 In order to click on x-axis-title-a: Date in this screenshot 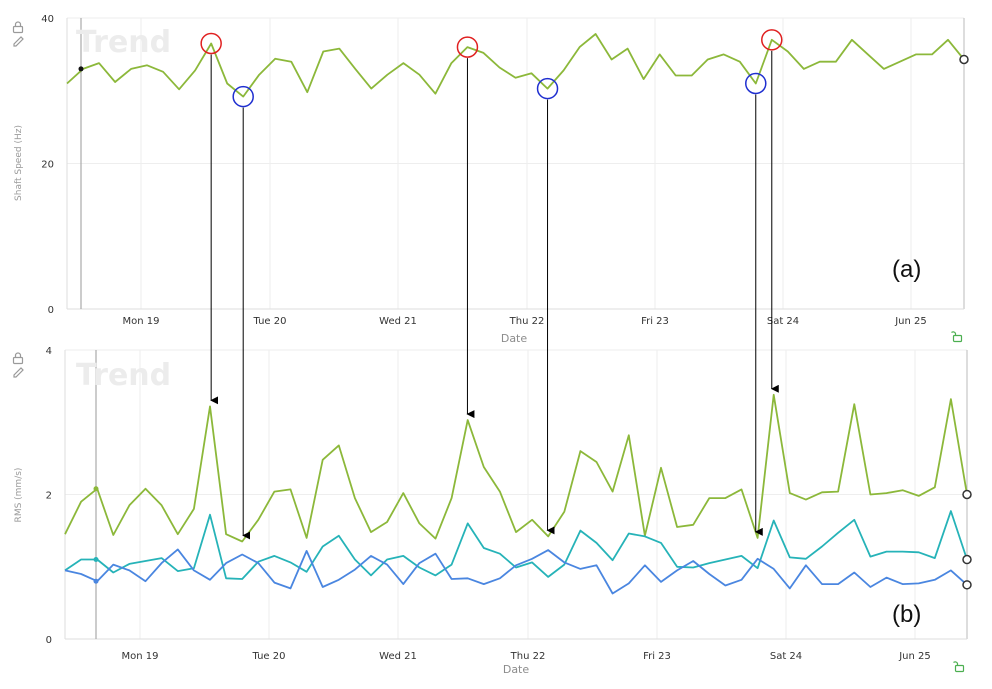, I will do `click(514, 338)`.